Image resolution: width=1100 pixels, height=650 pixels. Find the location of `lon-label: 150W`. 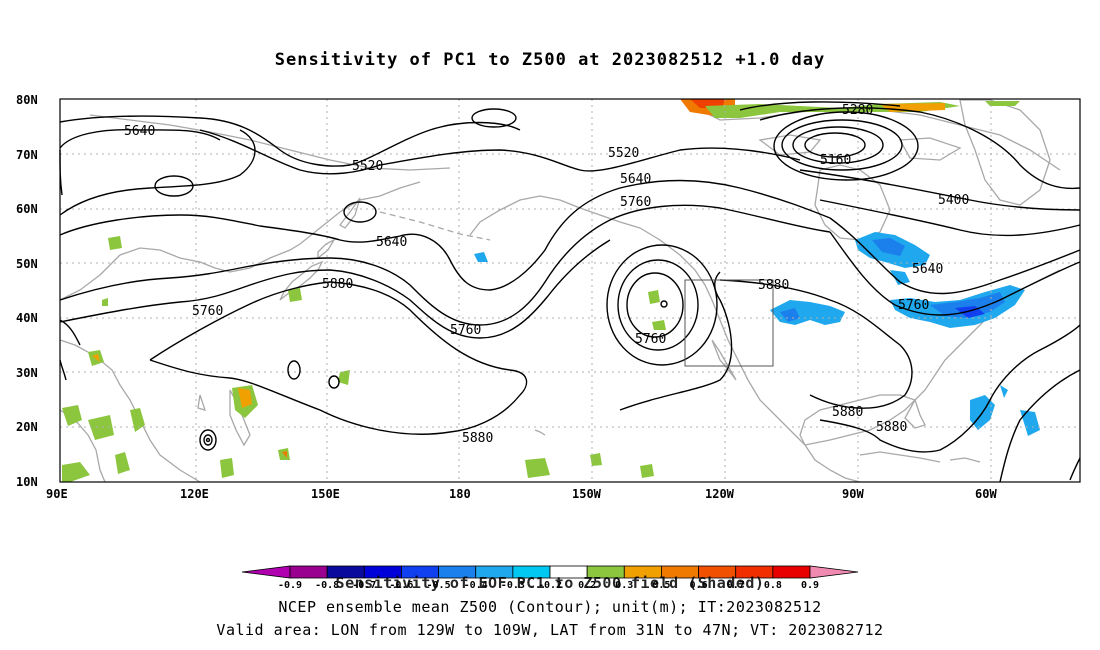

lon-label: 150W is located at coordinates (587, 494).